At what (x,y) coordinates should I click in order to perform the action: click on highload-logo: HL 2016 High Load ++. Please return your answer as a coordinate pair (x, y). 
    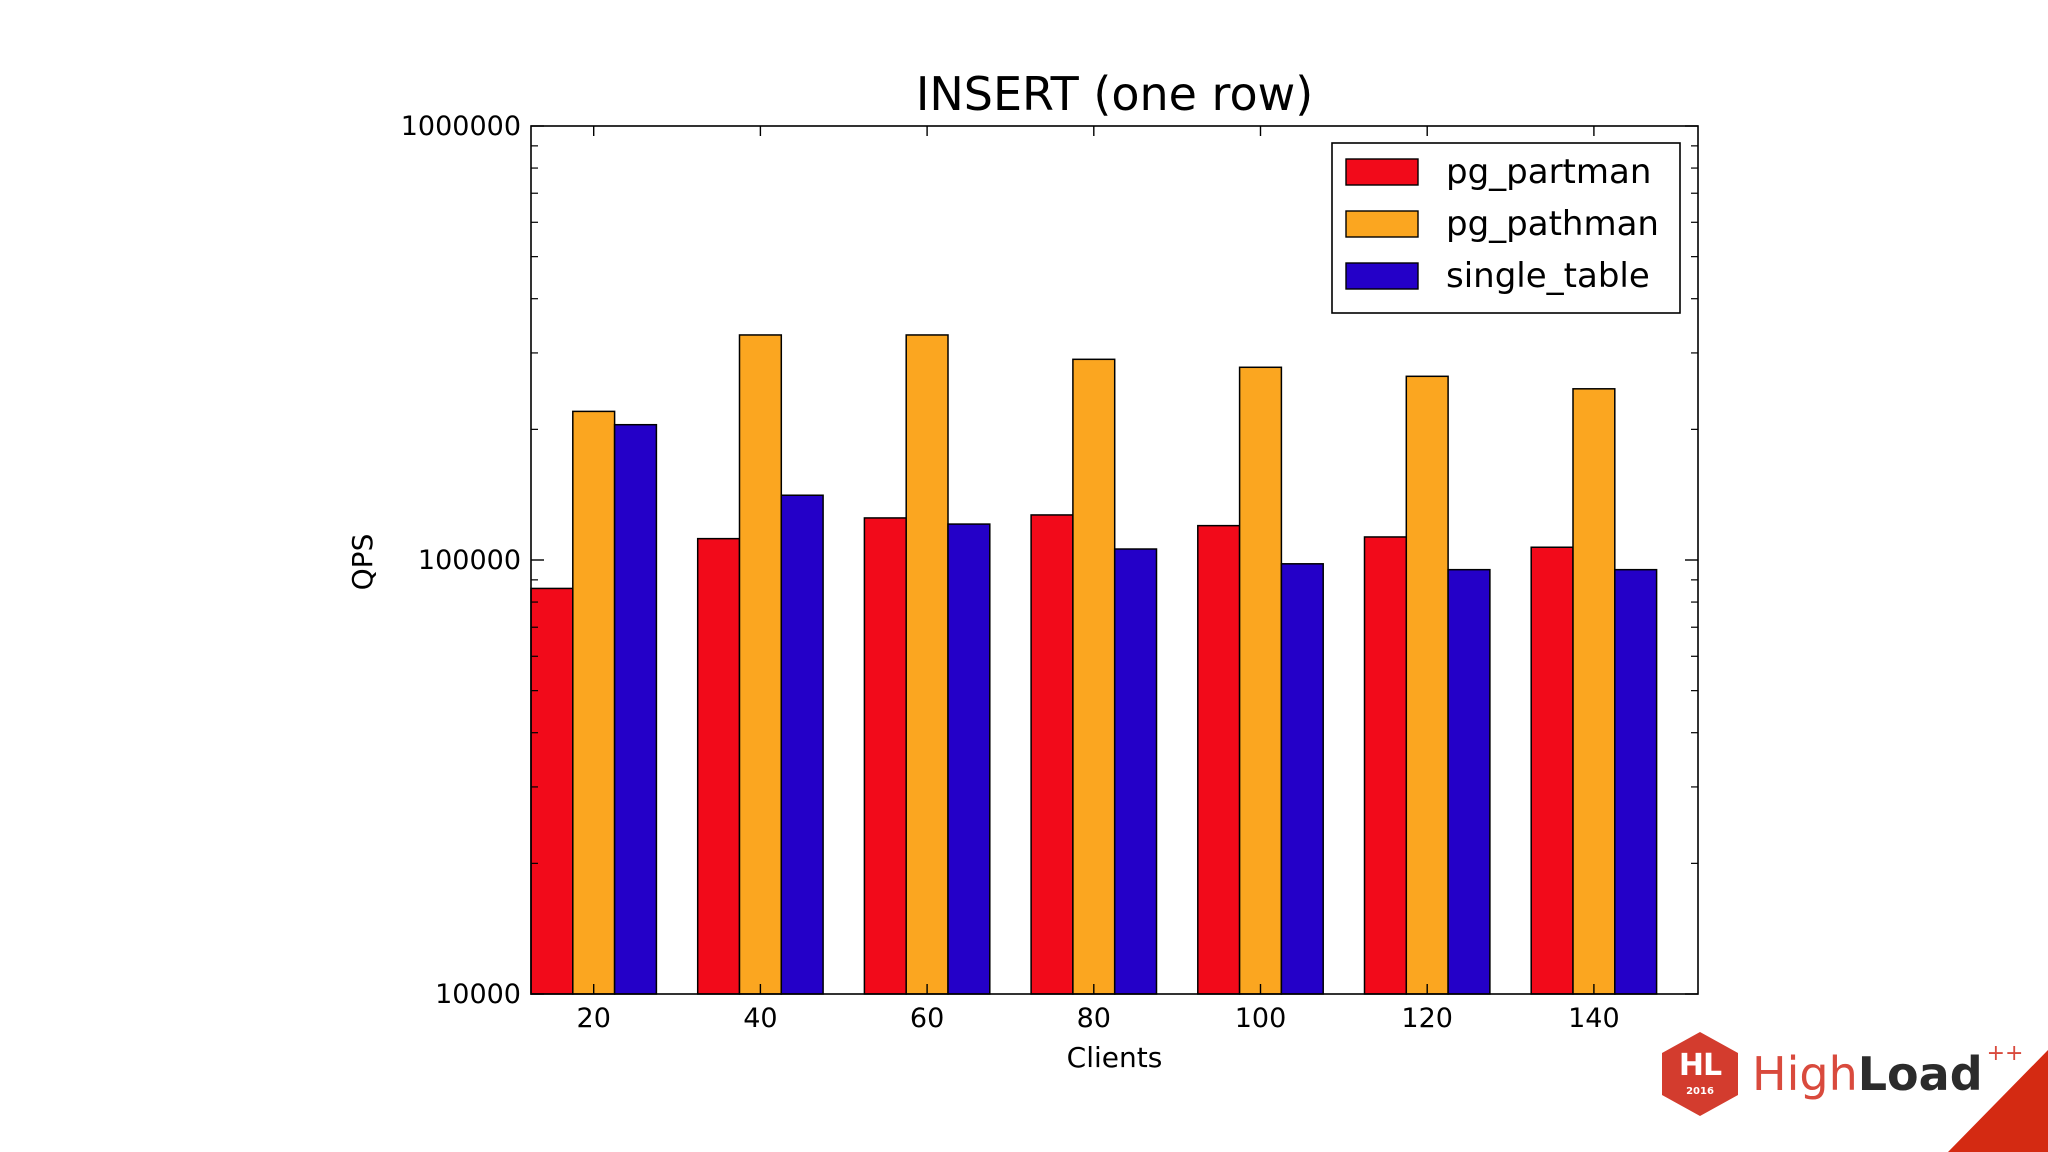
    Looking at the image, I should click on (1842, 1074).